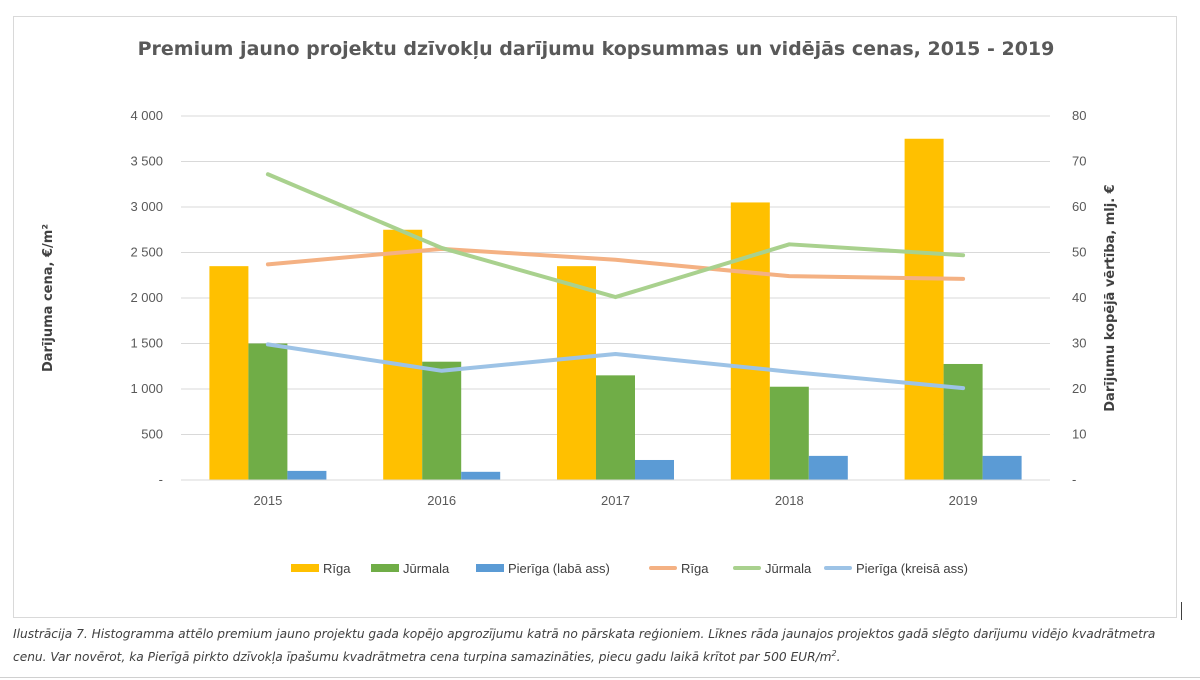  I want to click on x-tick-label: 2017, so click(615, 500).